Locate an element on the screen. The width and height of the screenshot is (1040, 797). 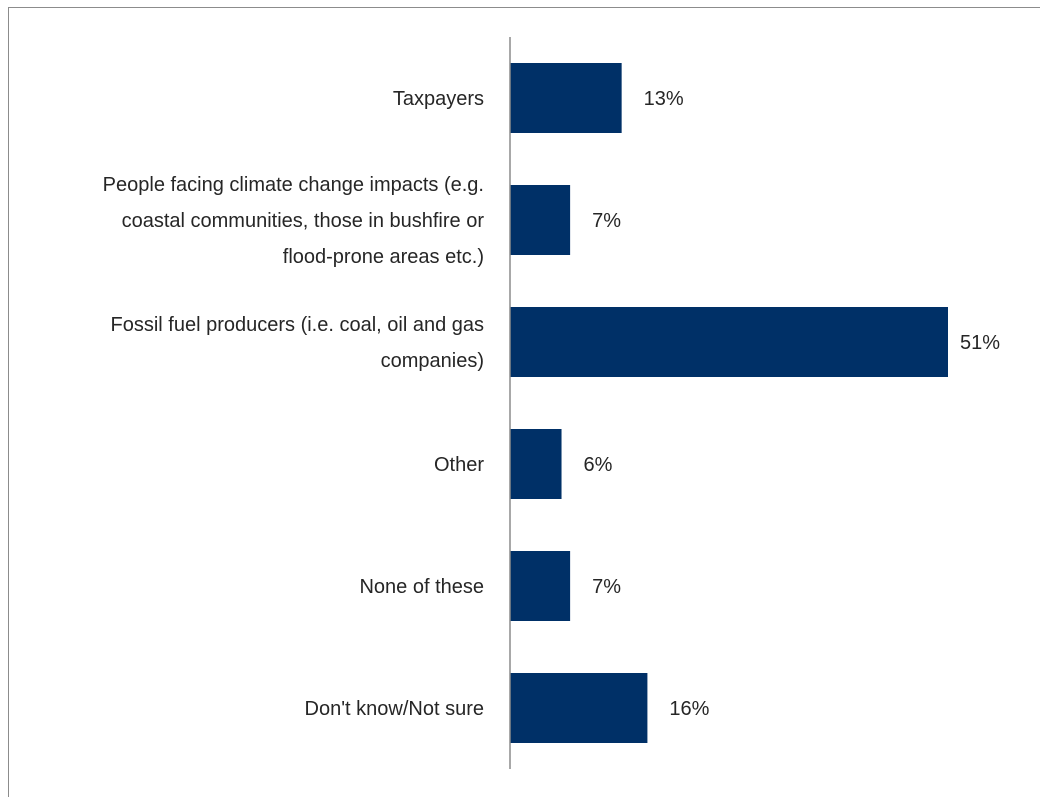
category-label-line: Other is located at coordinates (459, 465).